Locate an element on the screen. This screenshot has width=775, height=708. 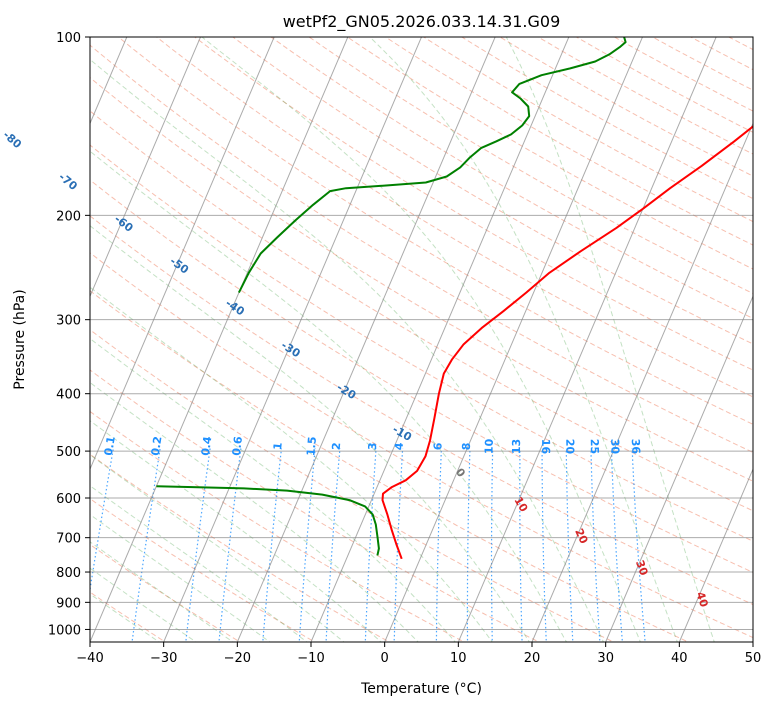
mixing-ratio-label: 13 is located at coordinates (516, 446).